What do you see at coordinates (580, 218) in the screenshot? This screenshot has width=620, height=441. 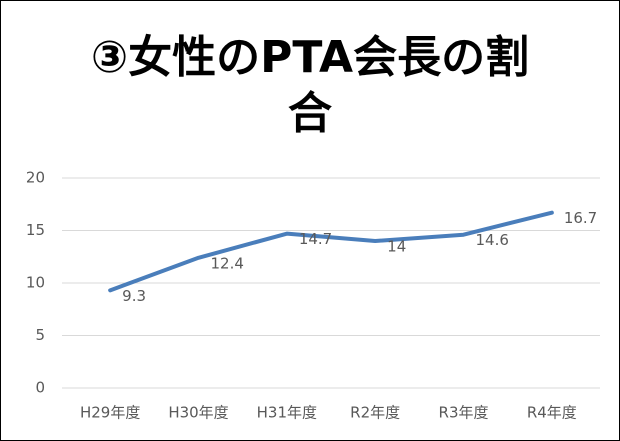 I see `data-label: 16.7` at bounding box center [580, 218].